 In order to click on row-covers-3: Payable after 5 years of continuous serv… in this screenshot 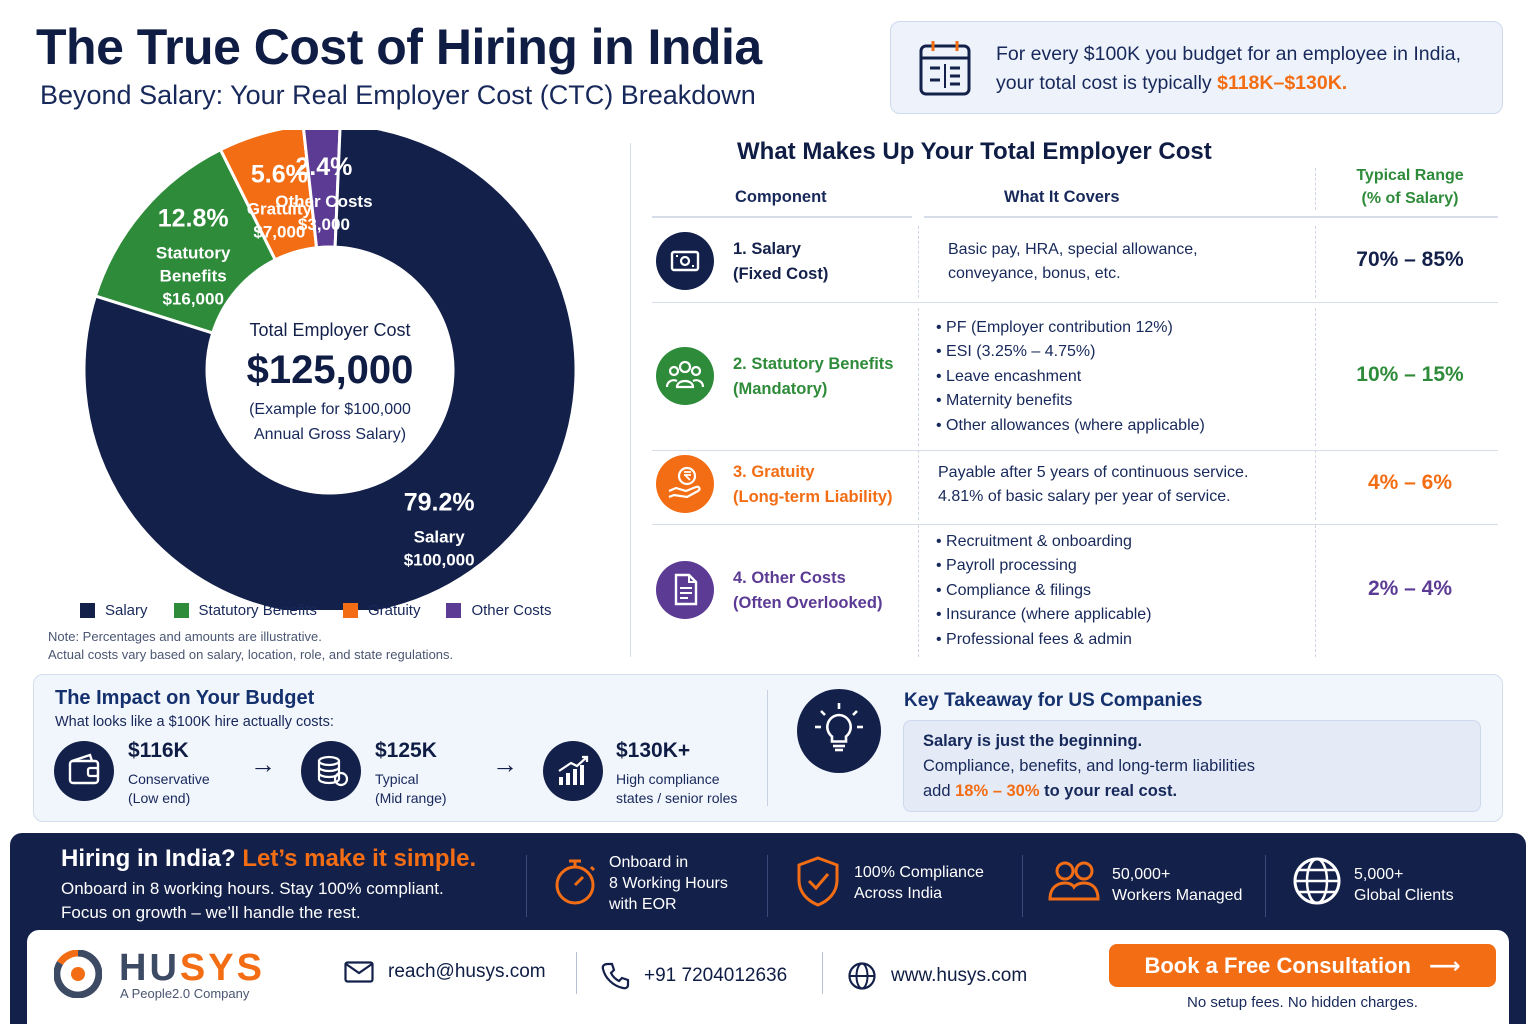, I will do `click(1093, 485)`.